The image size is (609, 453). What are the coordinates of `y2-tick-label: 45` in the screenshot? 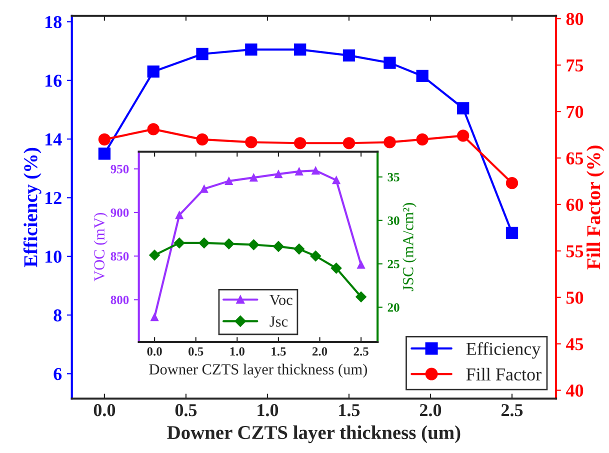 It's located at (575, 344).